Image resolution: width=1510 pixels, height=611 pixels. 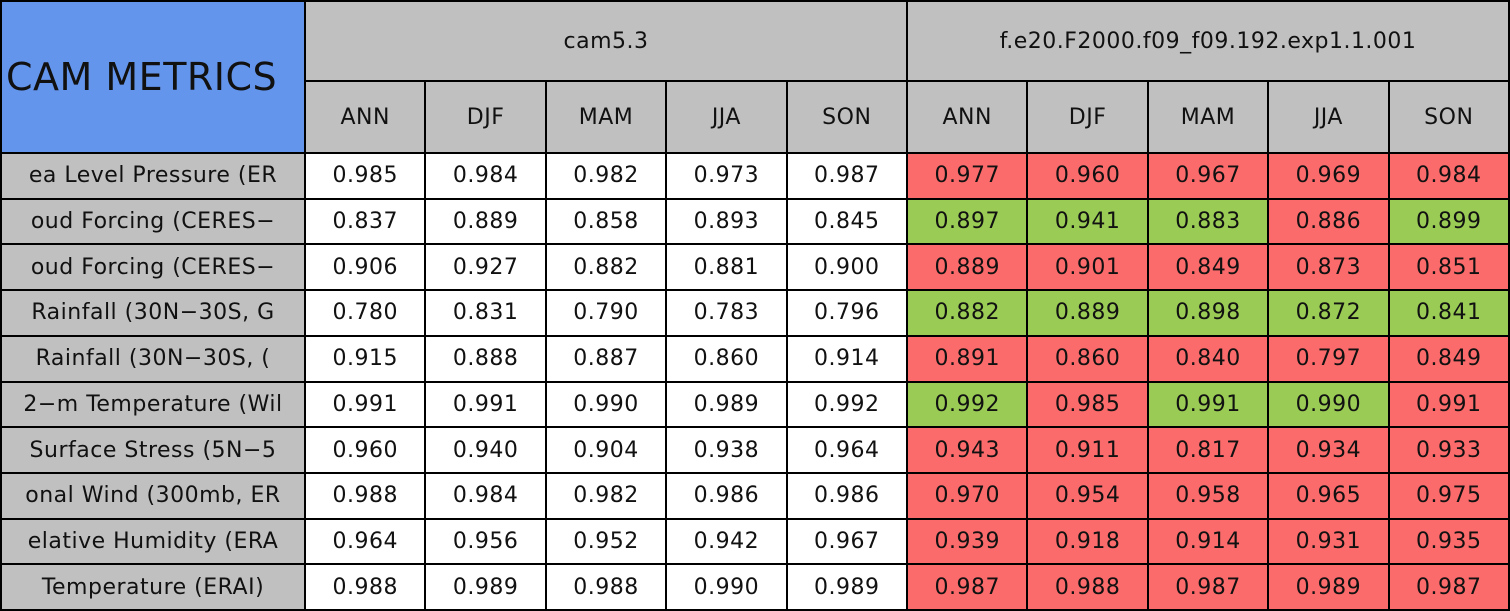 What do you see at coordinates (1328, 495) in the screenshot?
I see `value-cell: 0.965` at bounding box center [1328, 495].